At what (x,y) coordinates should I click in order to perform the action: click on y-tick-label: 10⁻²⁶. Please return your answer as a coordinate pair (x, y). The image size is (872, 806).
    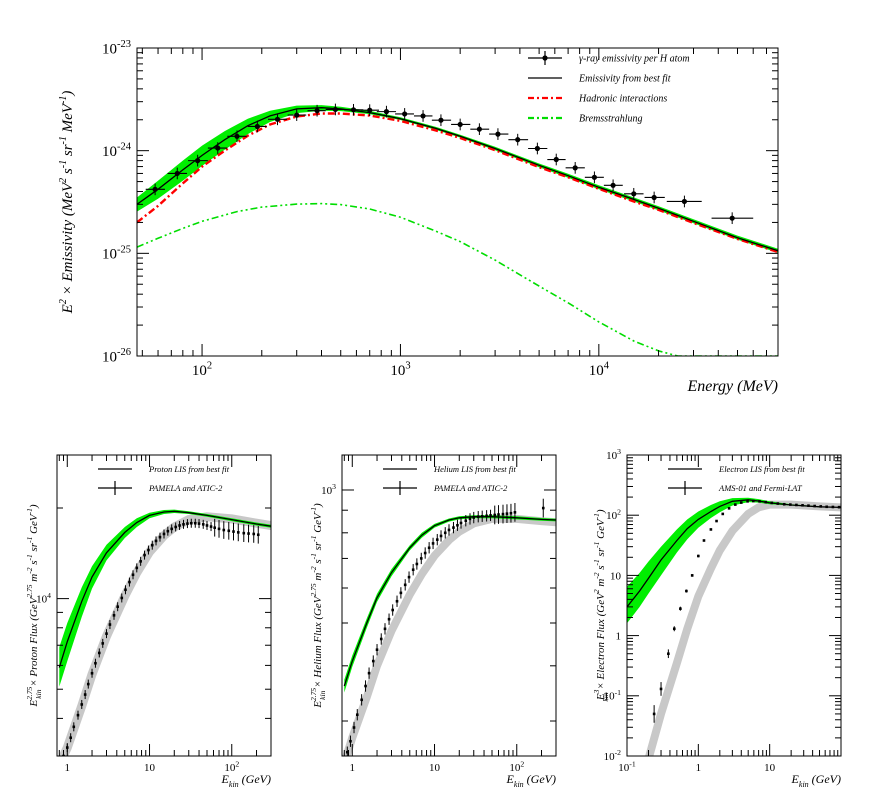
    Looking at the image, I should click on (116, 356).